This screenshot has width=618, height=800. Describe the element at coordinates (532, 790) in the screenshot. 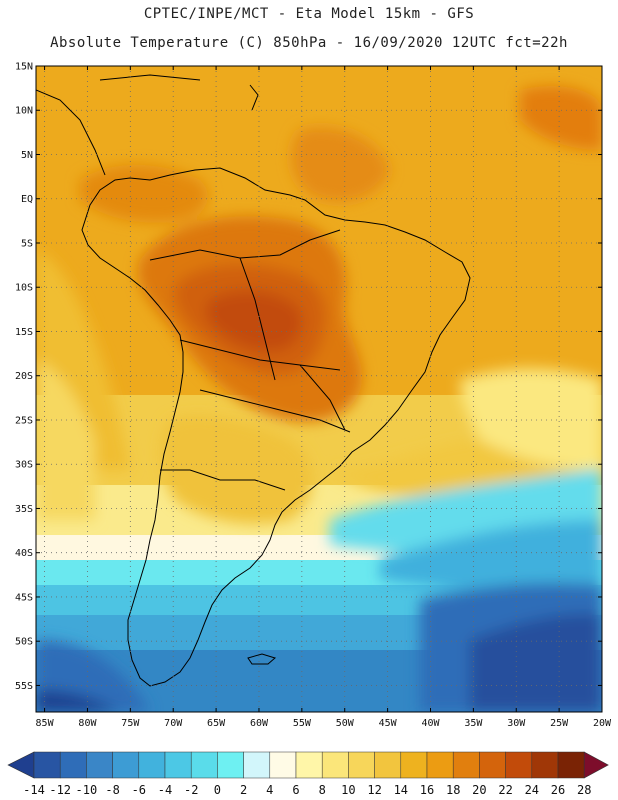

I see `colorbar-tick-label: 24` at that location.